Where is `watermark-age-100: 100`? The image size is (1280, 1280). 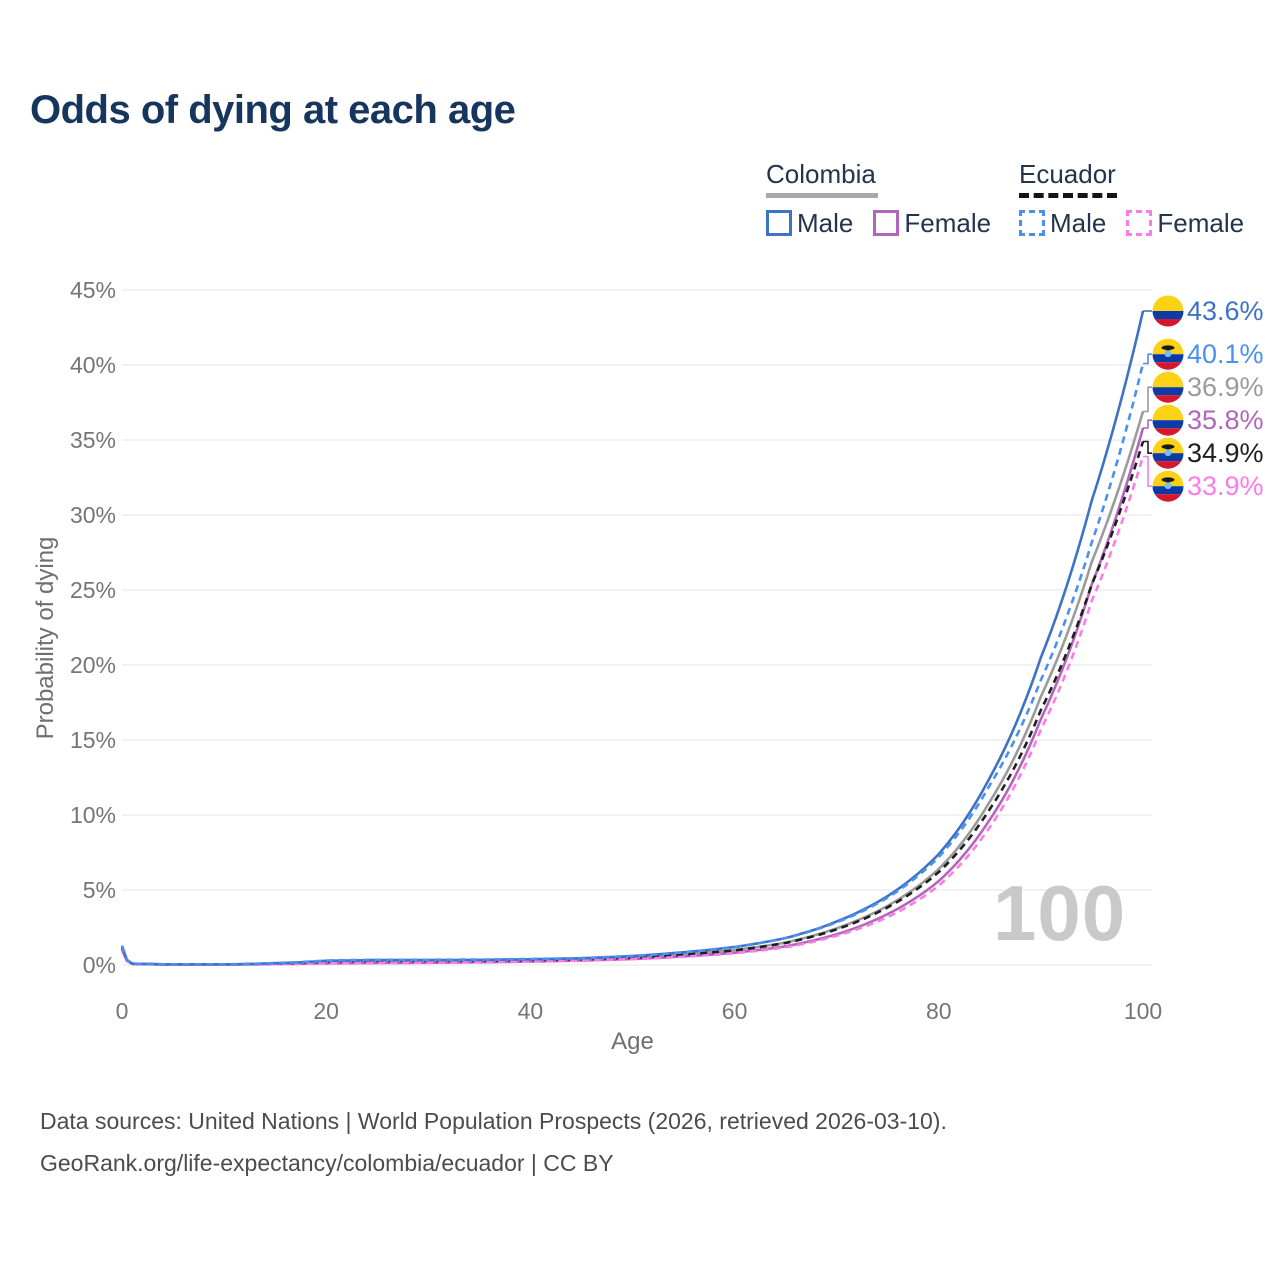
watermark-age-100: 100 is located at coordinates (1060, 913).